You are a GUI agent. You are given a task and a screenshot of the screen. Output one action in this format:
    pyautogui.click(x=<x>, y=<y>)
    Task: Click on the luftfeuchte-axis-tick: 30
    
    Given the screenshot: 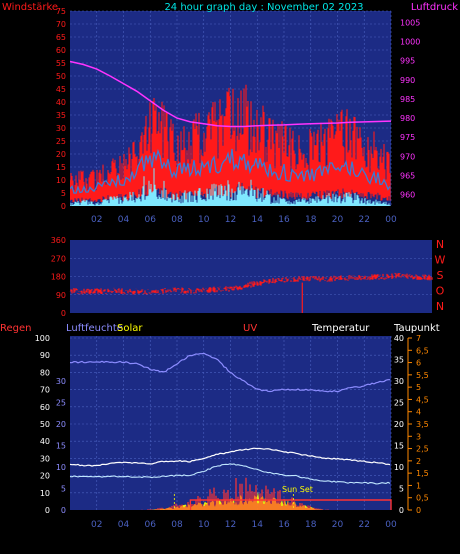 What is the action you would take?
    pyautogui.click(x=61, y=381)
    